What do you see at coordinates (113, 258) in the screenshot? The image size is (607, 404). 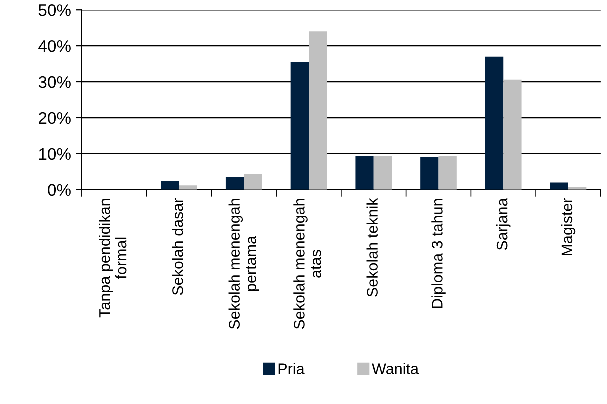 I see `x-tick-label: Tanpa pendidikan formal` at bounding box center [113, 258].